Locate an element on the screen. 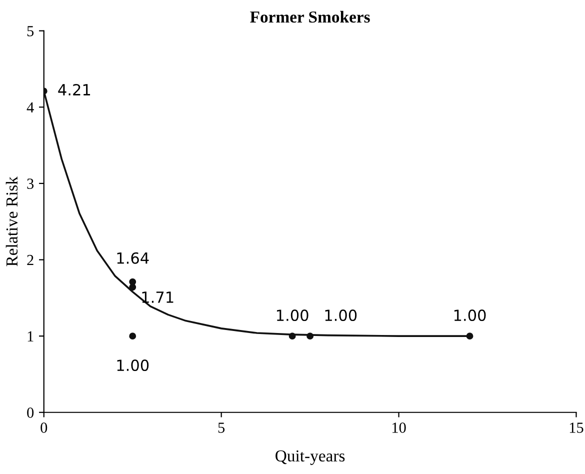 This screenshot has width=585, height=474. x-tick-label: 5 is located at coordinates (221, 427).